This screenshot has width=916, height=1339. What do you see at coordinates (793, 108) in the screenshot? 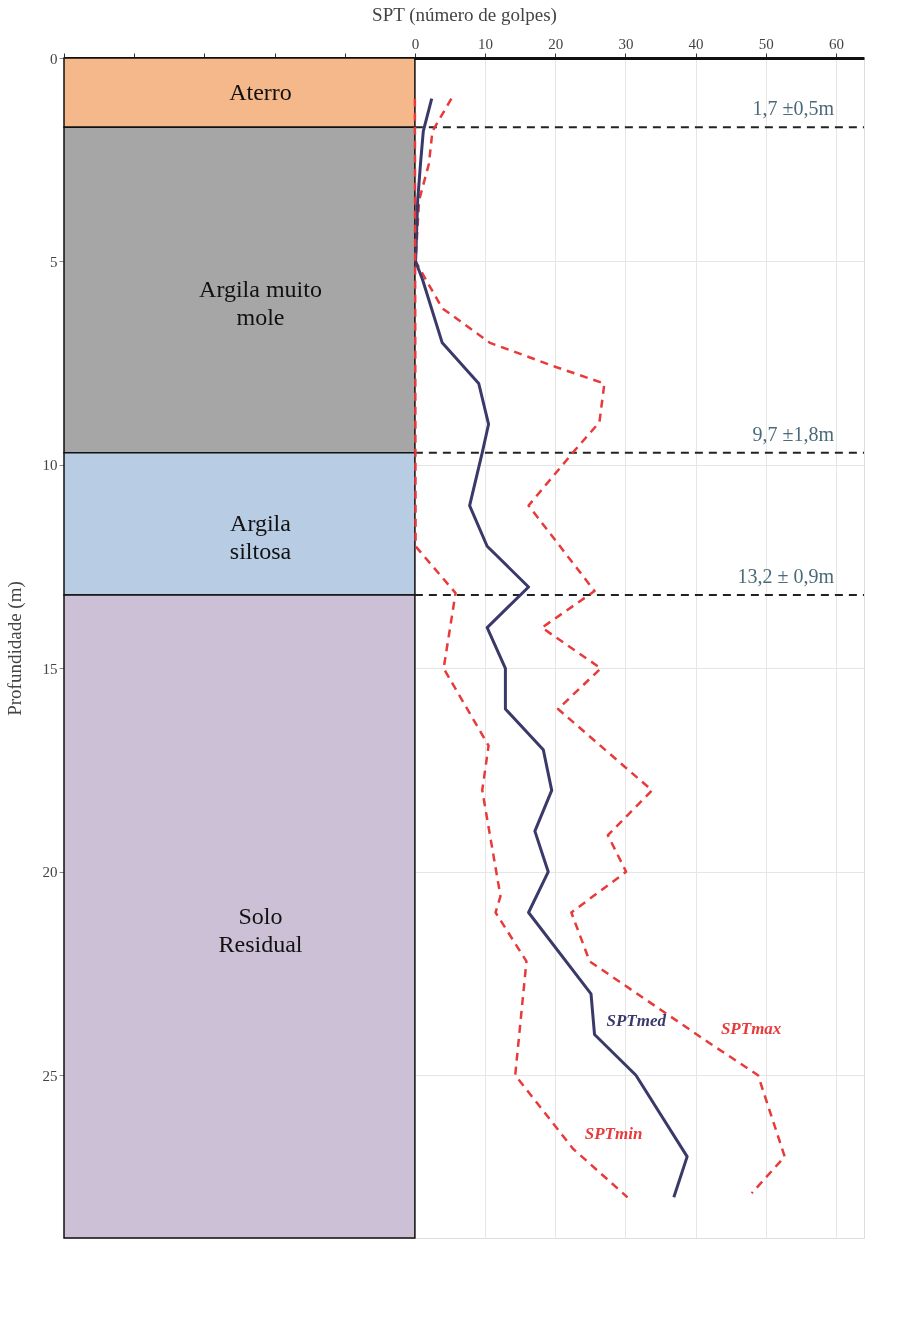
I see `ref-line-label: 1,7 ±0,5m` at bounding box center [793, 108].